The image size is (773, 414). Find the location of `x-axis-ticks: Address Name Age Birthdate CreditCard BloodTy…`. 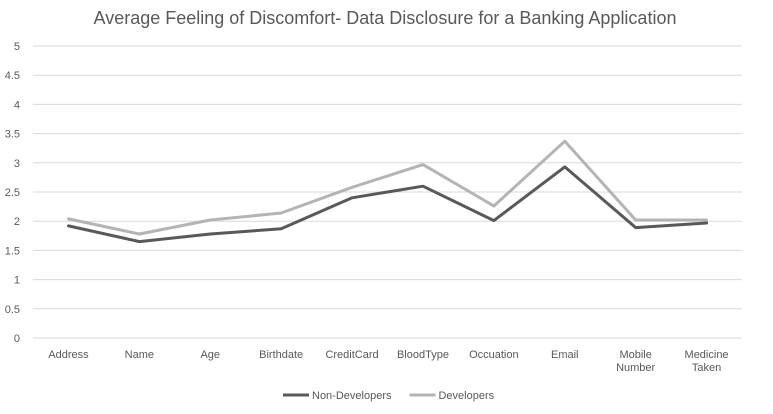

x-axis-ticks: Address Name Age Birthdate CreditCard BloodTy… is located at coordinates (388, 361).